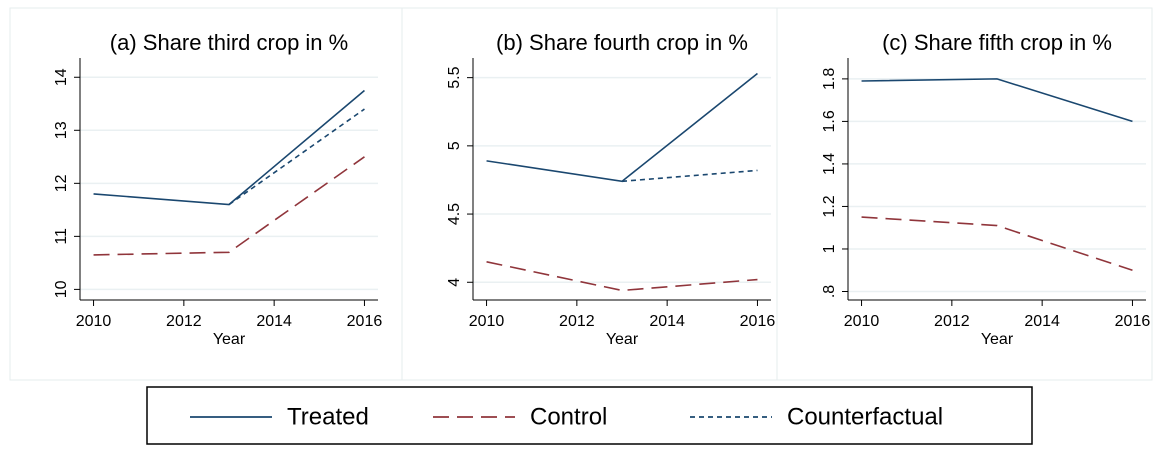 The image size is (1161, 472). Describe the element at coordinates (454, 77) in the screenshot. I see `y-tick-label: 5.5` at that location.